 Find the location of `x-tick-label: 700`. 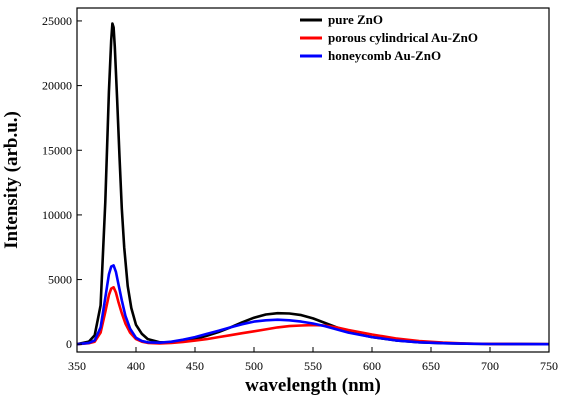

x-tick-label: 700 is located at coordinates (490, 366).